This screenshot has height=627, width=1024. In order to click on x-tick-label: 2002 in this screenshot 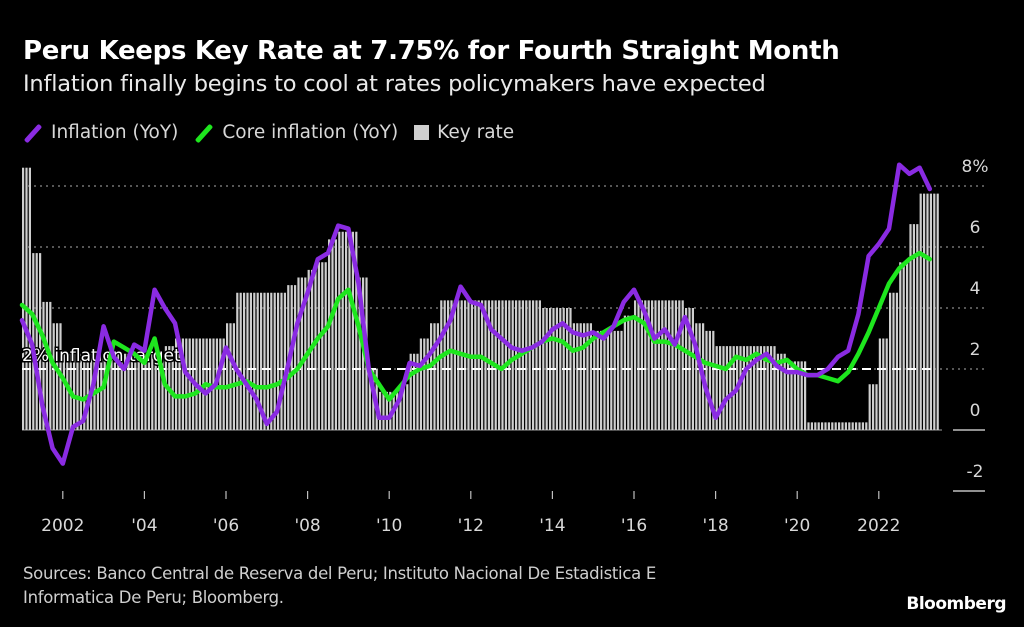, I will do `click(62, 526)`.